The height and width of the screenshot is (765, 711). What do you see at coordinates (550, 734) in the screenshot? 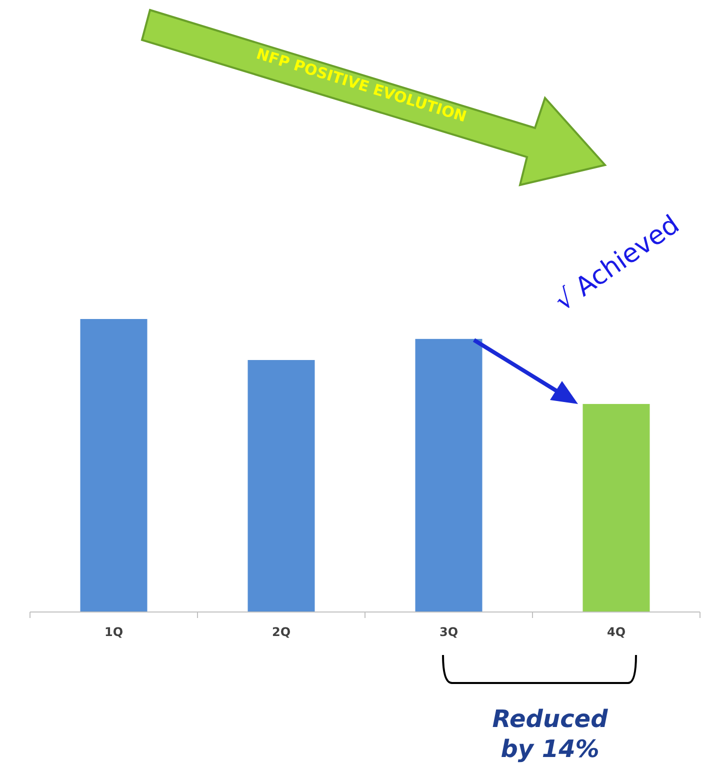
I see `text: Reduced by 14%` at bounding box center [550, 734].